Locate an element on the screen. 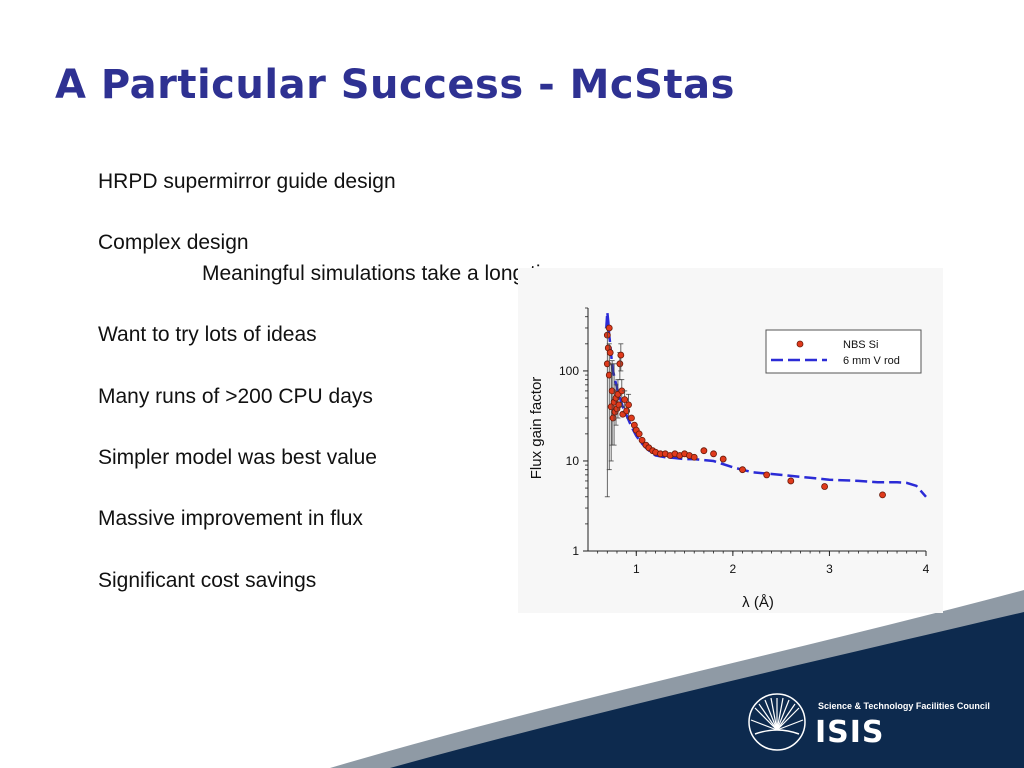 The width and height of the screenshot is (1024, 768). isis-wordmark: ISIS is located at coordinates (850, 732).